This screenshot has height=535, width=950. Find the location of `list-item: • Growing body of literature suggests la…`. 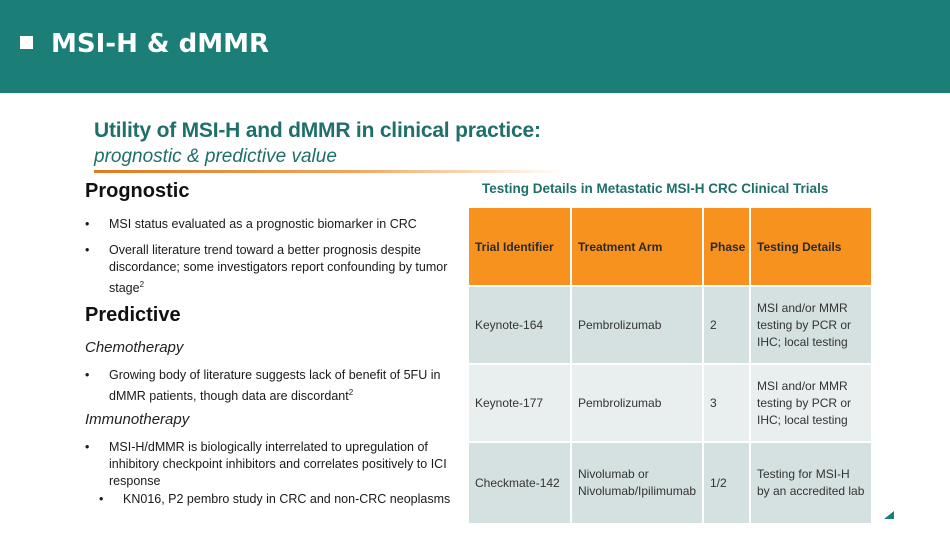

list-item: • Growing body of literature suggests la… is located at coordinates (270, 386).